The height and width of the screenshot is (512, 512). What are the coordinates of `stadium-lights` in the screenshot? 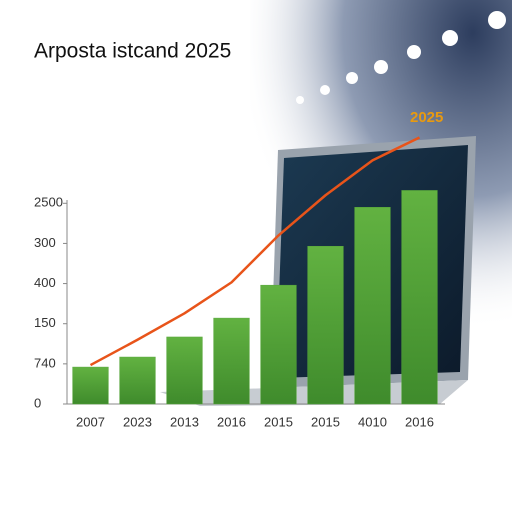 It's located at (401, 57).